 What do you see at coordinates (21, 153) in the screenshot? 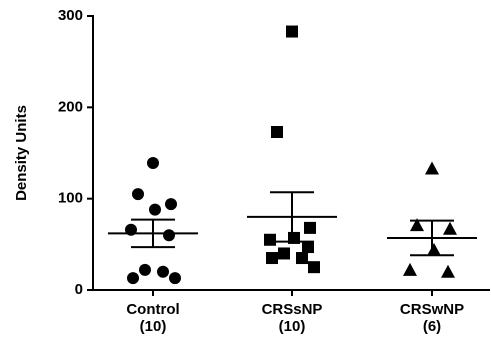
I see `y-axis-label: Density Units` at bounding box center [21, 153].